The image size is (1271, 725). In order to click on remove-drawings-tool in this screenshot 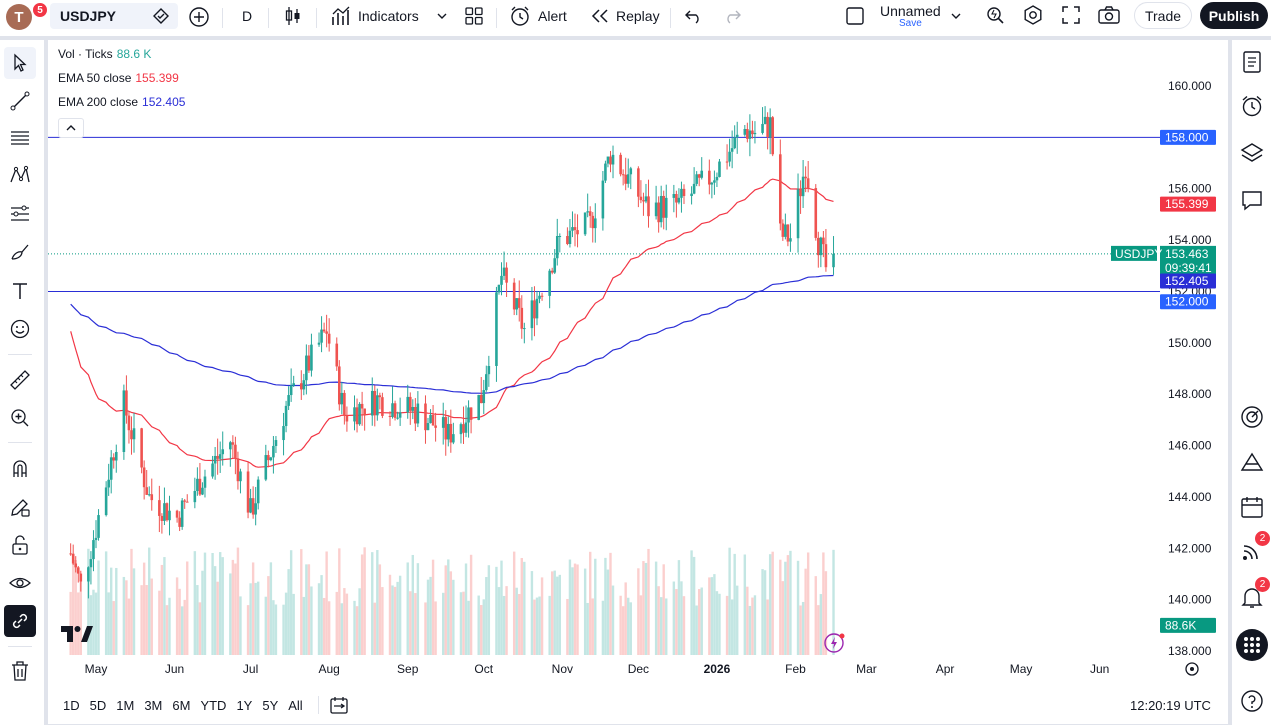, I will do `click(20, 671)`.